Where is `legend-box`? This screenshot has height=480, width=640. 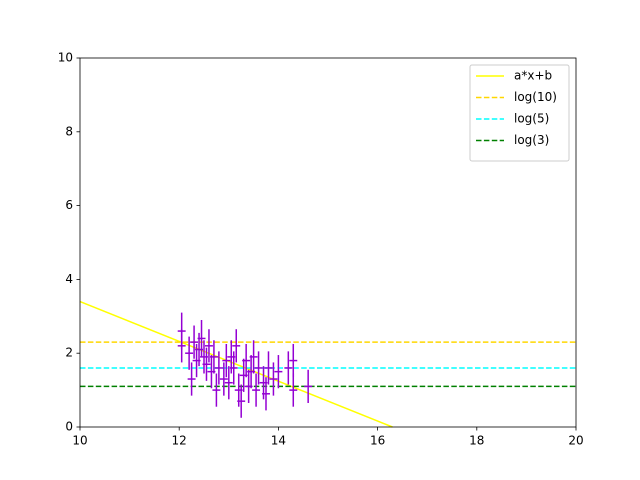
legend-box is located at coordinates (519, 113).